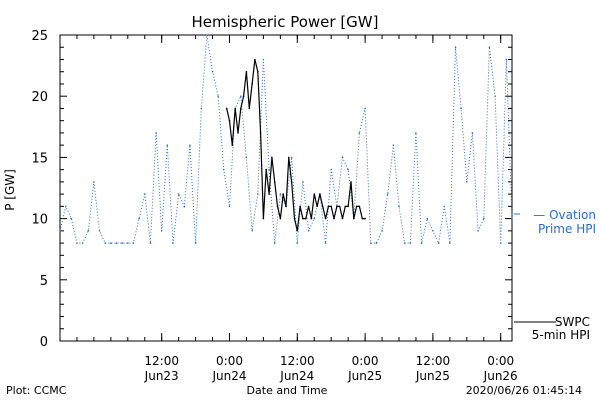 The image size is (600, 400). I want to click on y-tick-label: 15, so click(39, 158).